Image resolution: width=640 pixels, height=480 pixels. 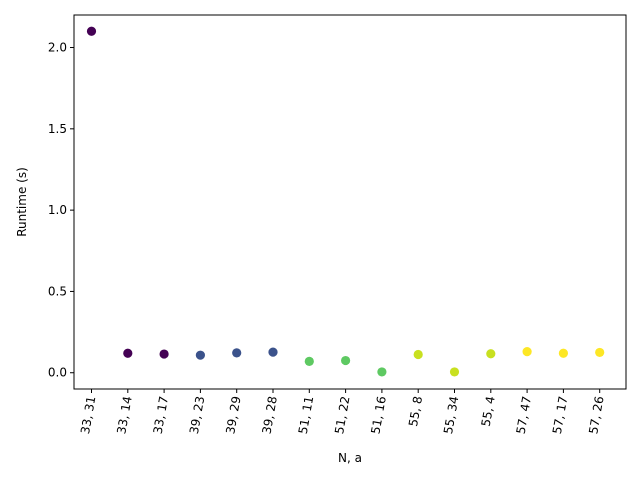 What do you see at coordinates (415, 411) in the screenshot?
I see `x-tick-label: 55, 8` at bounding box center [415, 411].